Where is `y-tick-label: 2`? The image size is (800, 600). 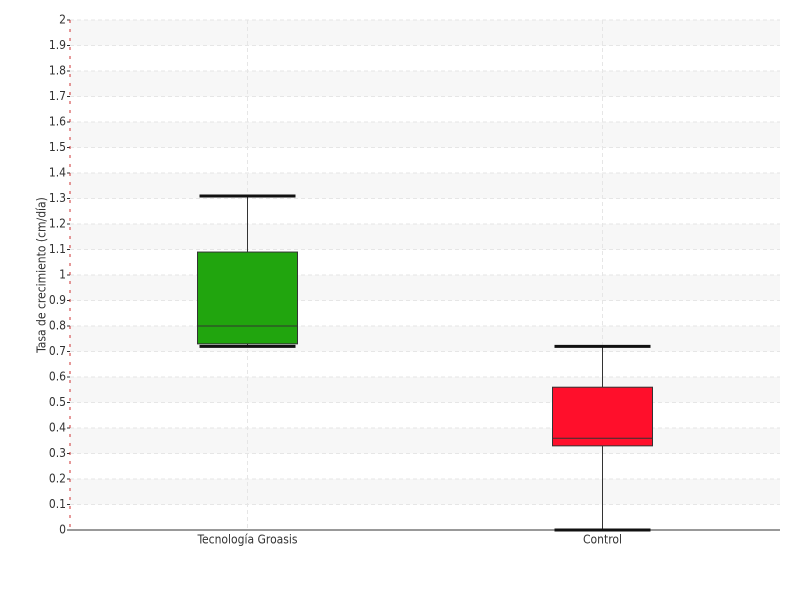 y-tick-label: 2 is located at coordinates (62, 20).